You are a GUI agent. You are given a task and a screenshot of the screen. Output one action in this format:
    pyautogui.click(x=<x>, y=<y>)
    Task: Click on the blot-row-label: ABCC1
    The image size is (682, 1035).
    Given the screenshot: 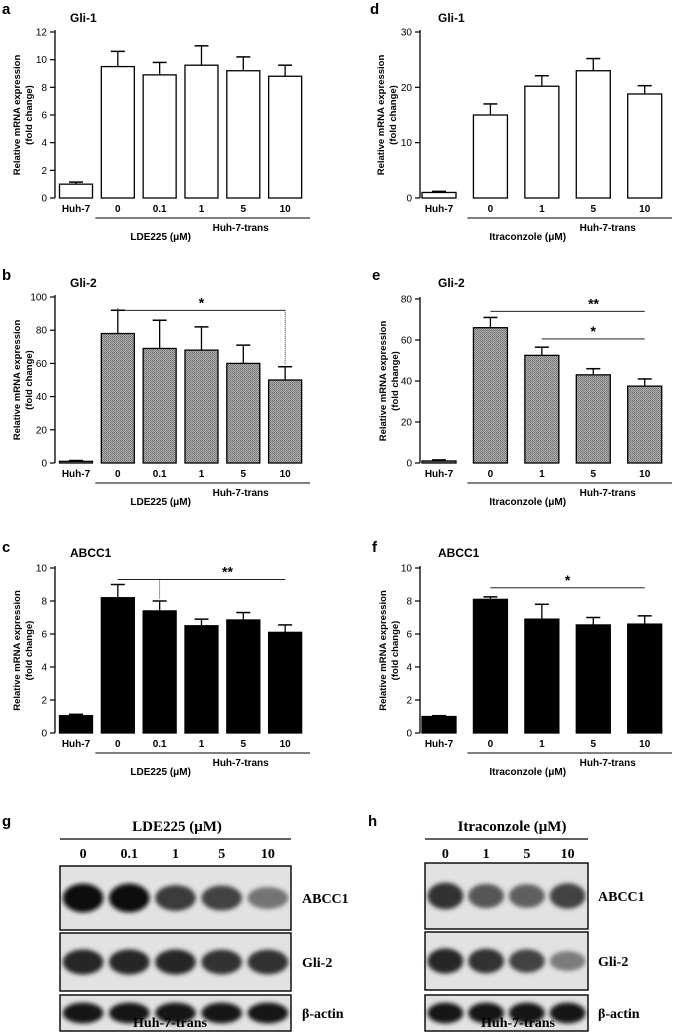 What is the action you would take?
    pyautogui.click(x=621, y=897)
    